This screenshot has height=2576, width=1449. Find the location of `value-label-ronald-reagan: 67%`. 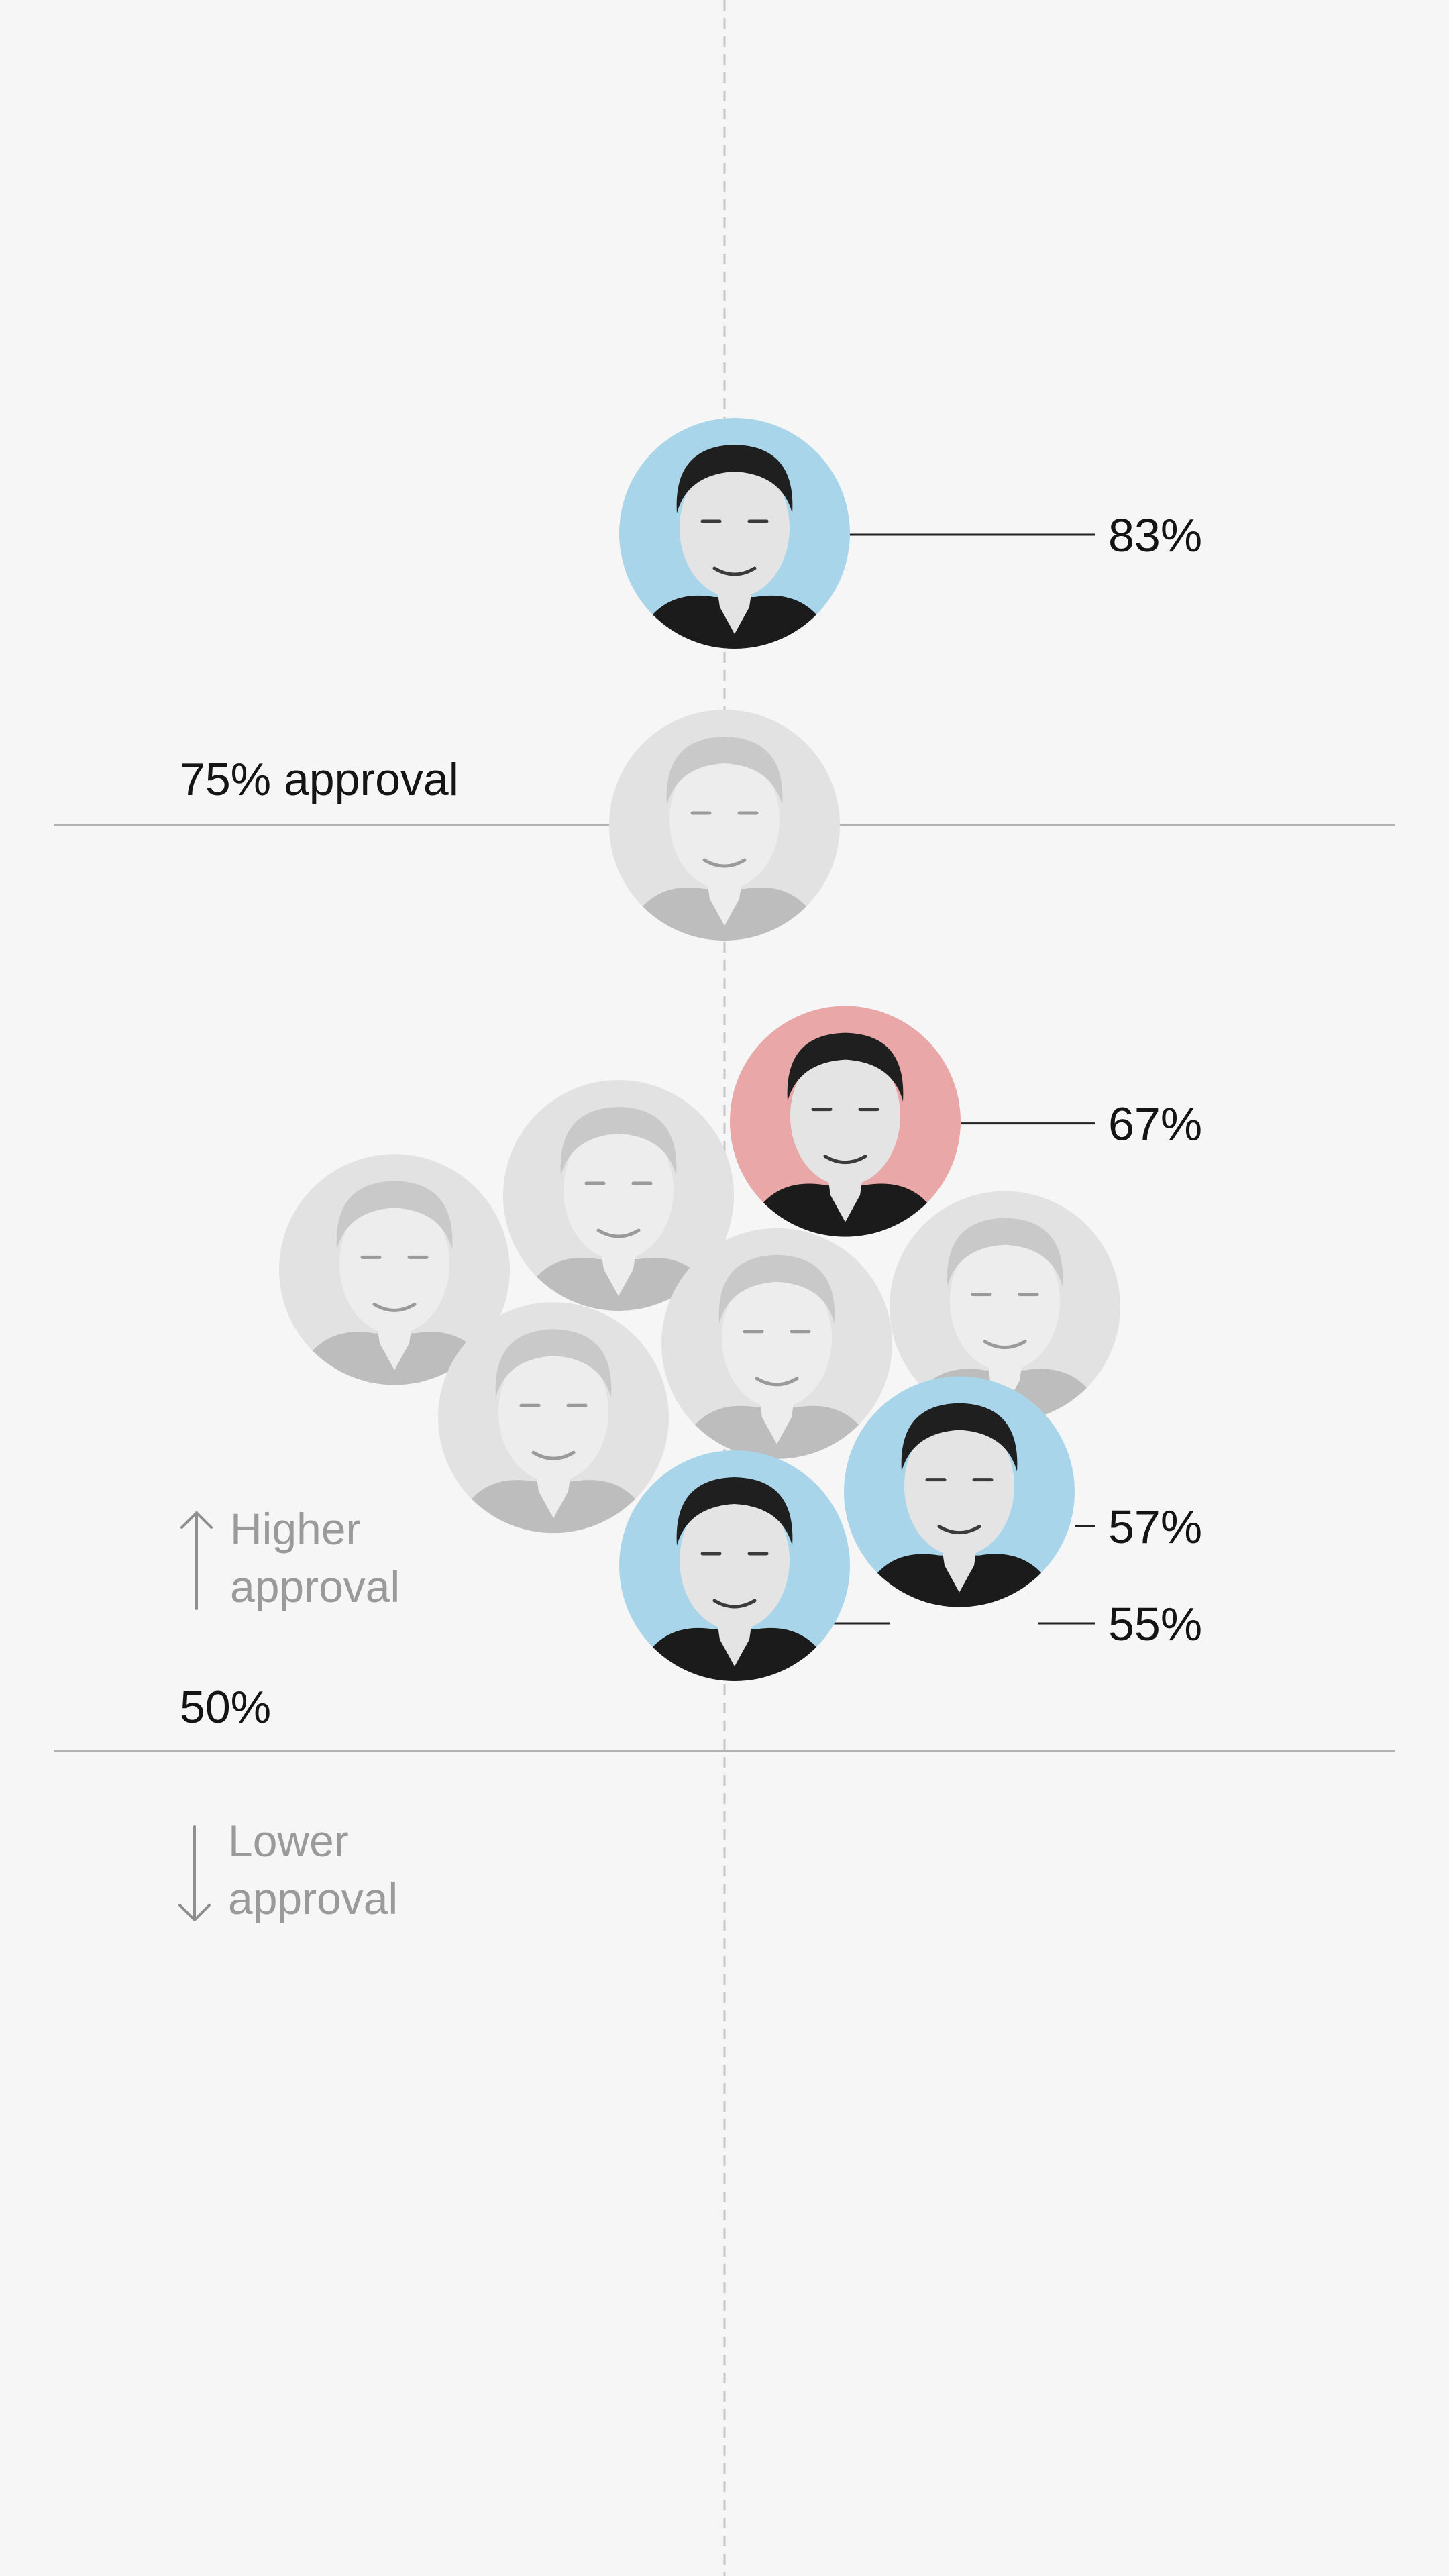

value-label-ronald-reagan: 67% is located at coordinates (1155, 1124).